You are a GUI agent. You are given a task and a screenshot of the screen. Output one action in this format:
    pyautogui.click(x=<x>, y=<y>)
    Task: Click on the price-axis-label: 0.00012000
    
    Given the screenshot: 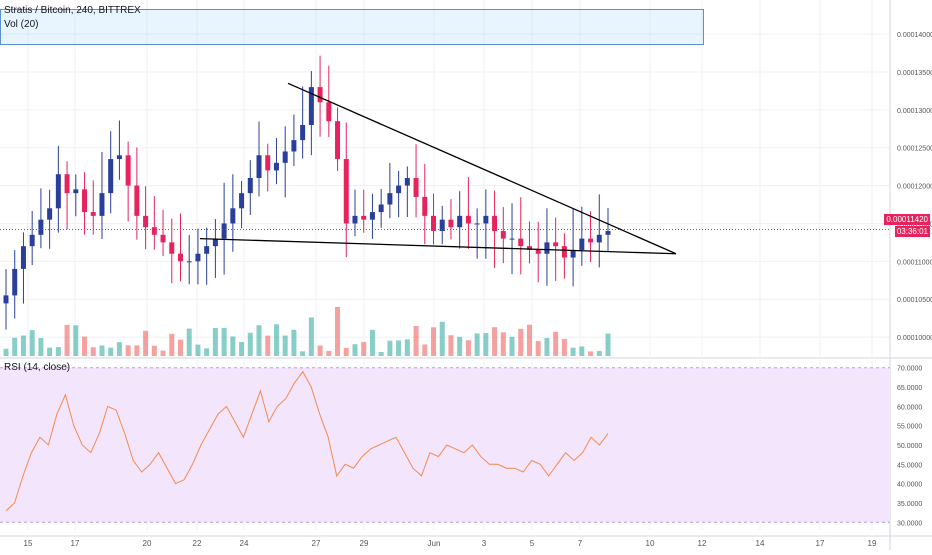 What is the action you would take?
    pyautogui.click(x=914, y=187)
    